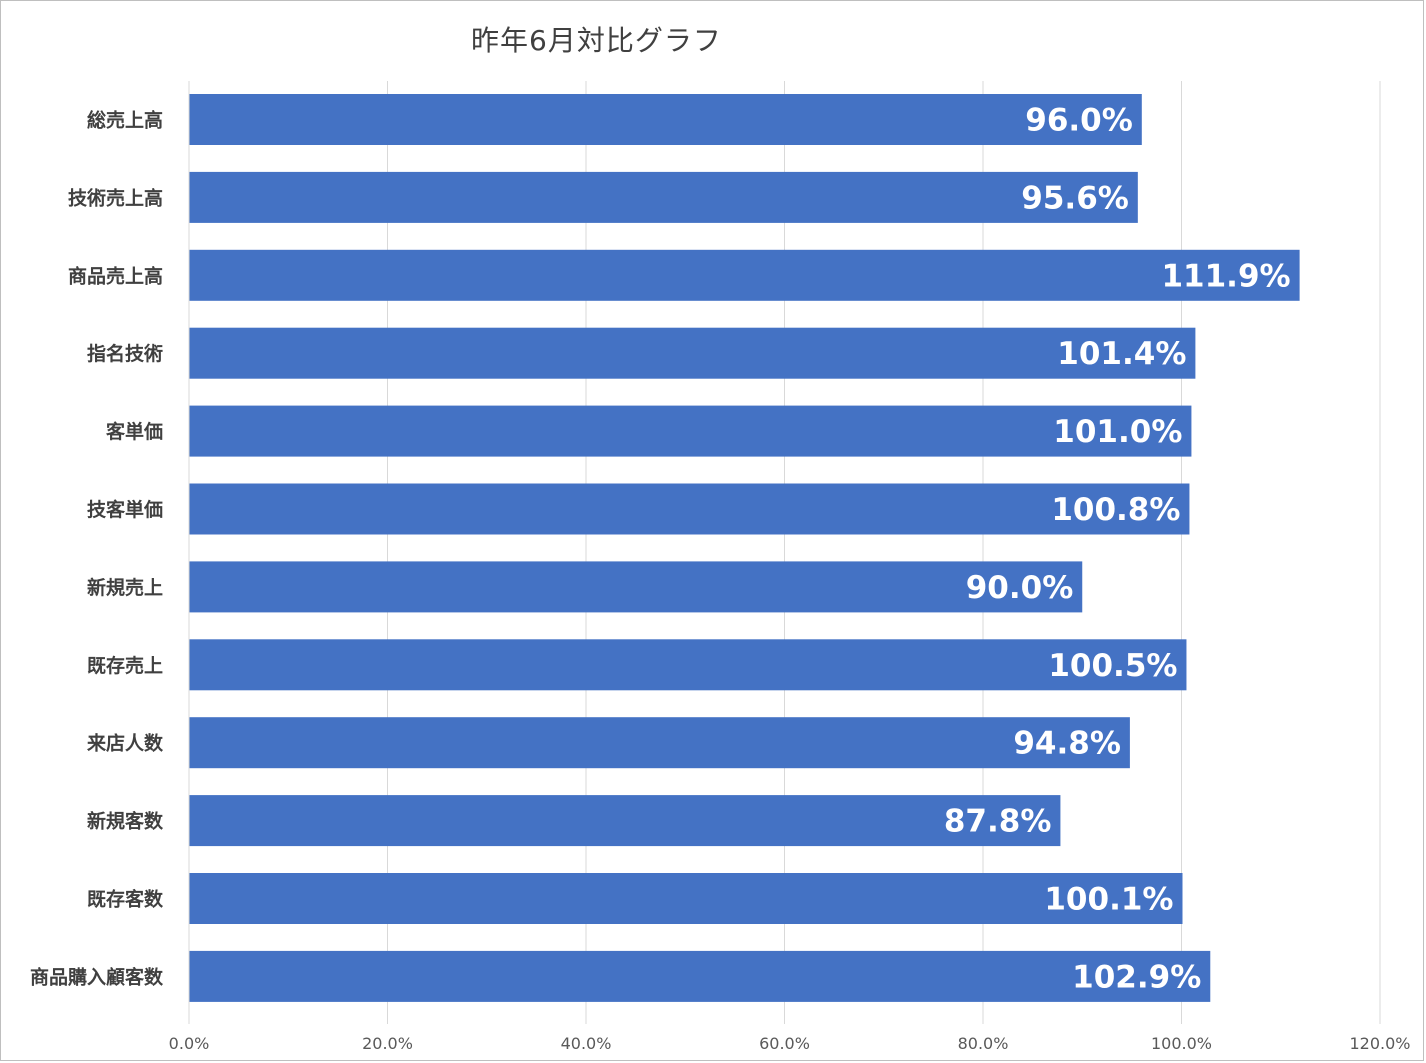 Image resolution: width=1426 pixels, height=1063 pixels. Describe the element at coordinates (1225, 276) in the screenshot. I see `data-label: 111.9%` at that location.